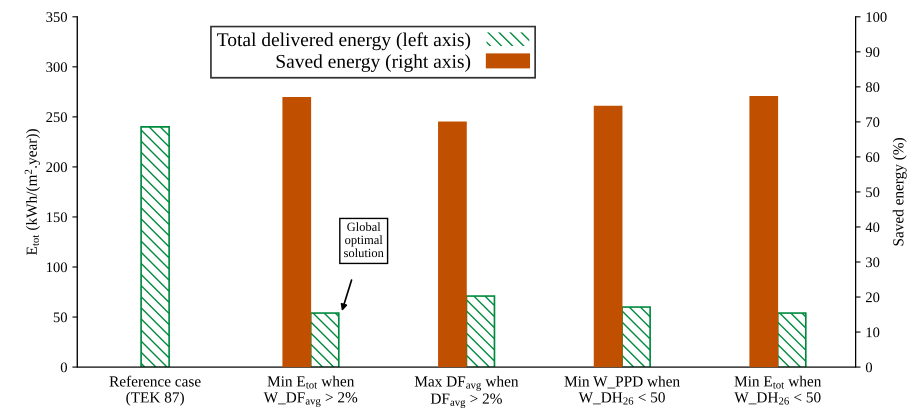  Describe the element at coordinates (873, 332) in the screenshot. I see `y2-tick-label: 10` at that location.